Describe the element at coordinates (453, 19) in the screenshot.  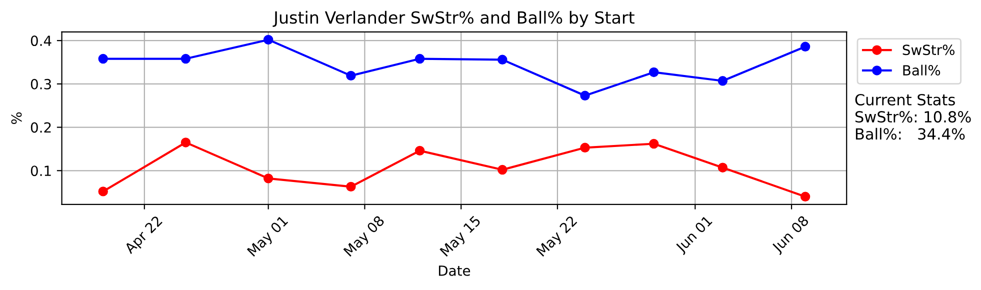
I see `chart-title: Justin Verlander SwStr% and Ball% by Start` at that location.